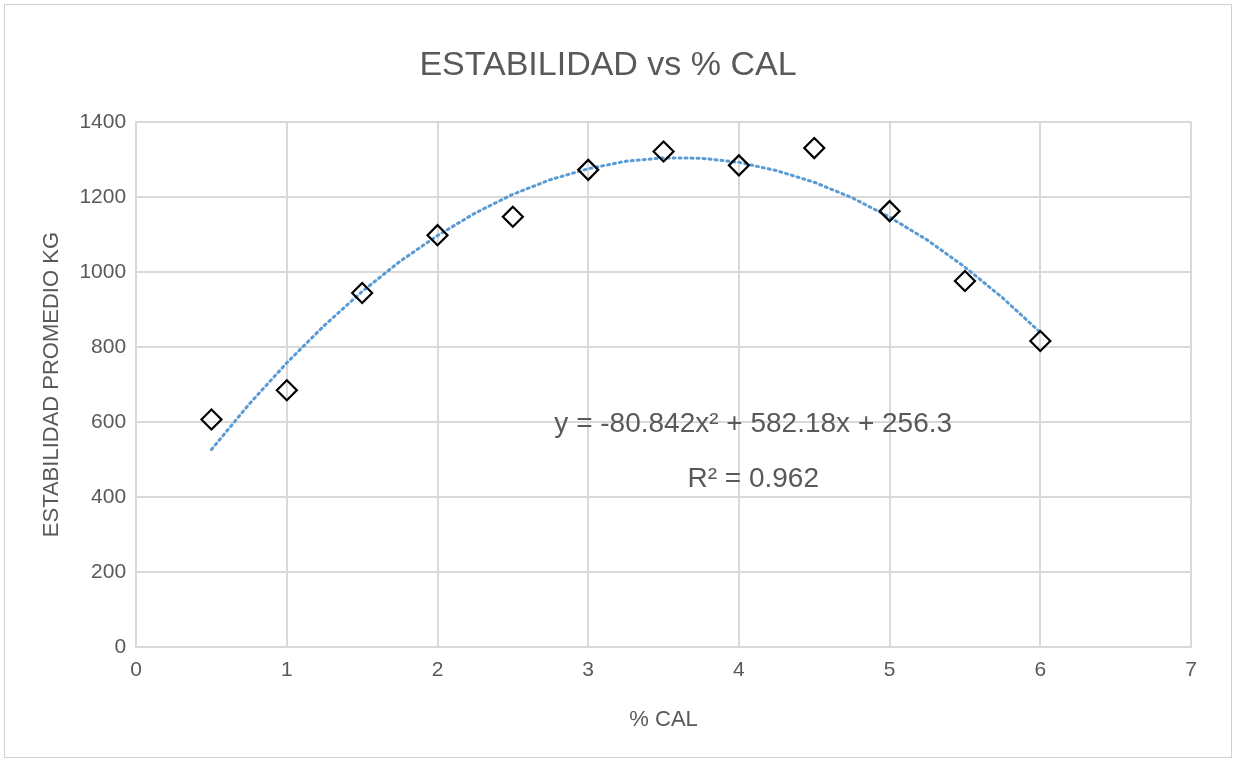  Describe the element at coordinates (103, 270) in the screenshot. I see `y-tick-label: 1000` at that location.